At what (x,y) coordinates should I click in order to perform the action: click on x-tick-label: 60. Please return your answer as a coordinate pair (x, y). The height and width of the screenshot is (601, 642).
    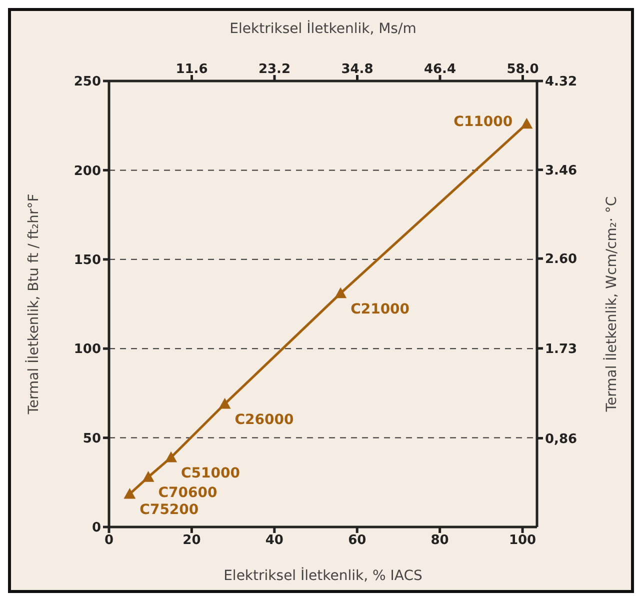
    Looking at the image, I should click on (357, 540).